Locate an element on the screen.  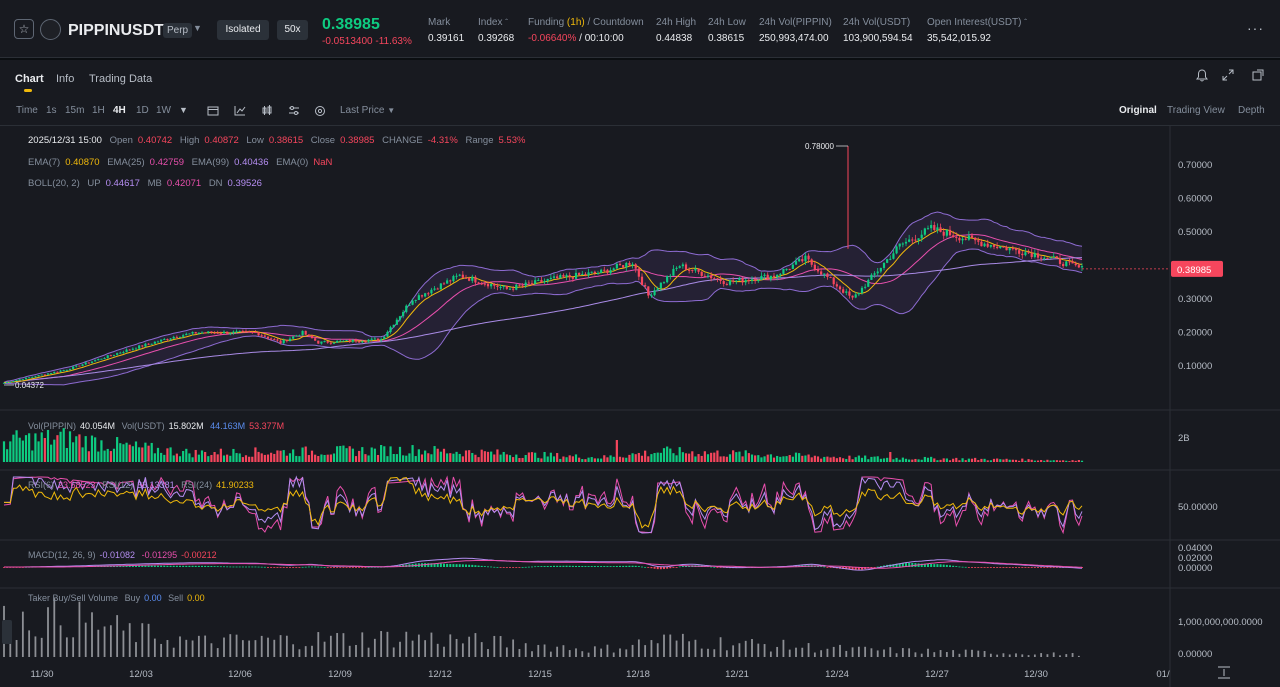
indicator-icon is located at coordinates (240, 112).